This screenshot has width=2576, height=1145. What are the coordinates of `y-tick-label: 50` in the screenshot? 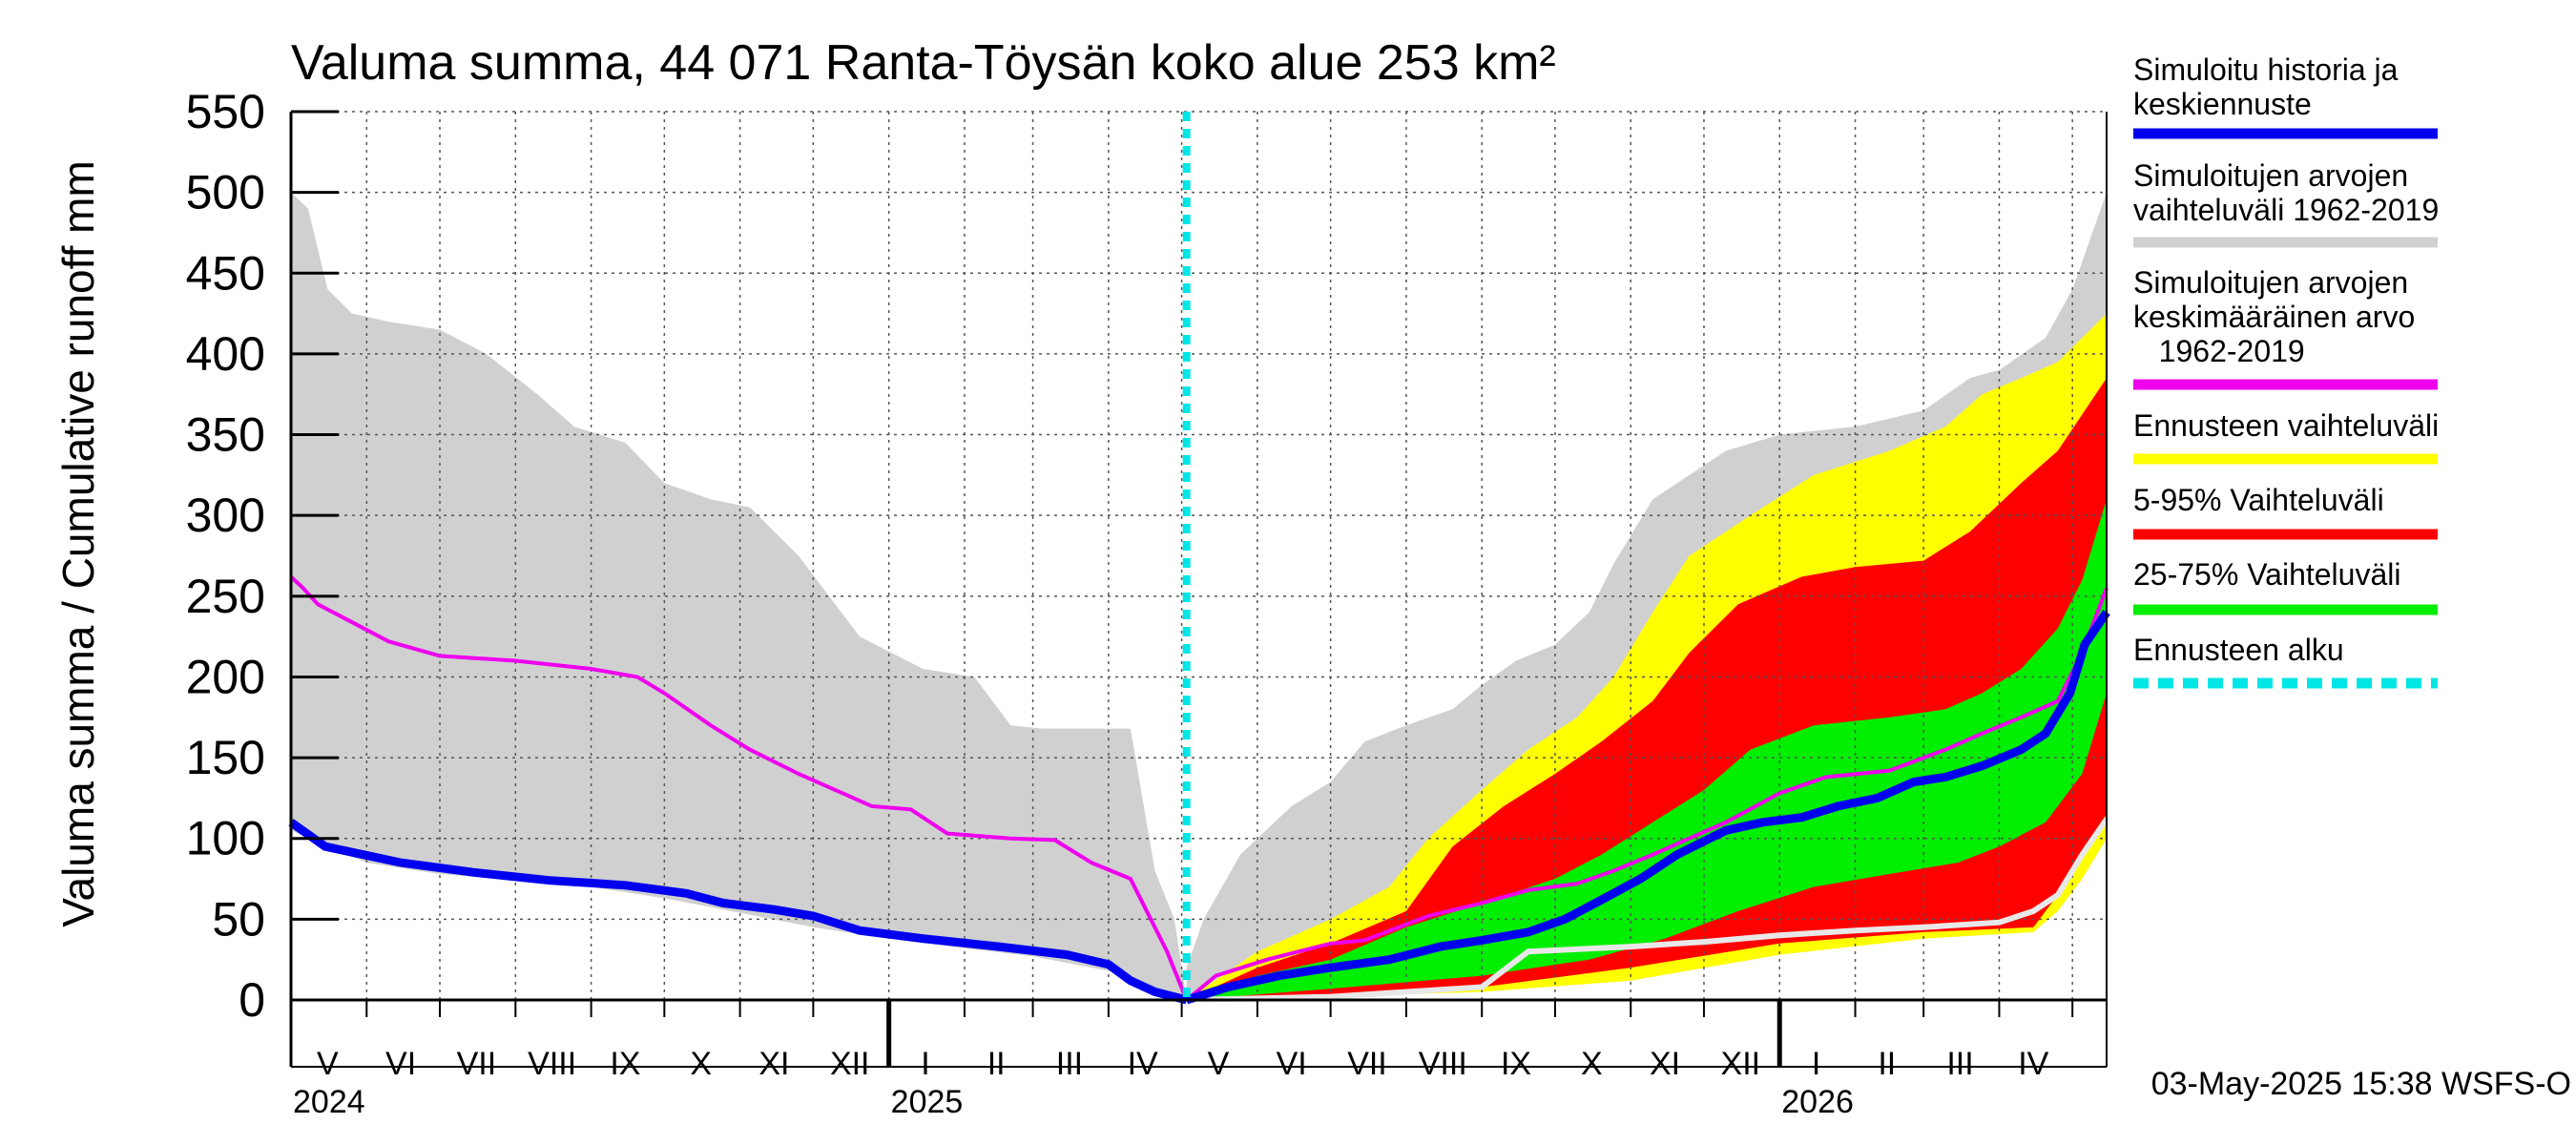 It's located at (238, 919).